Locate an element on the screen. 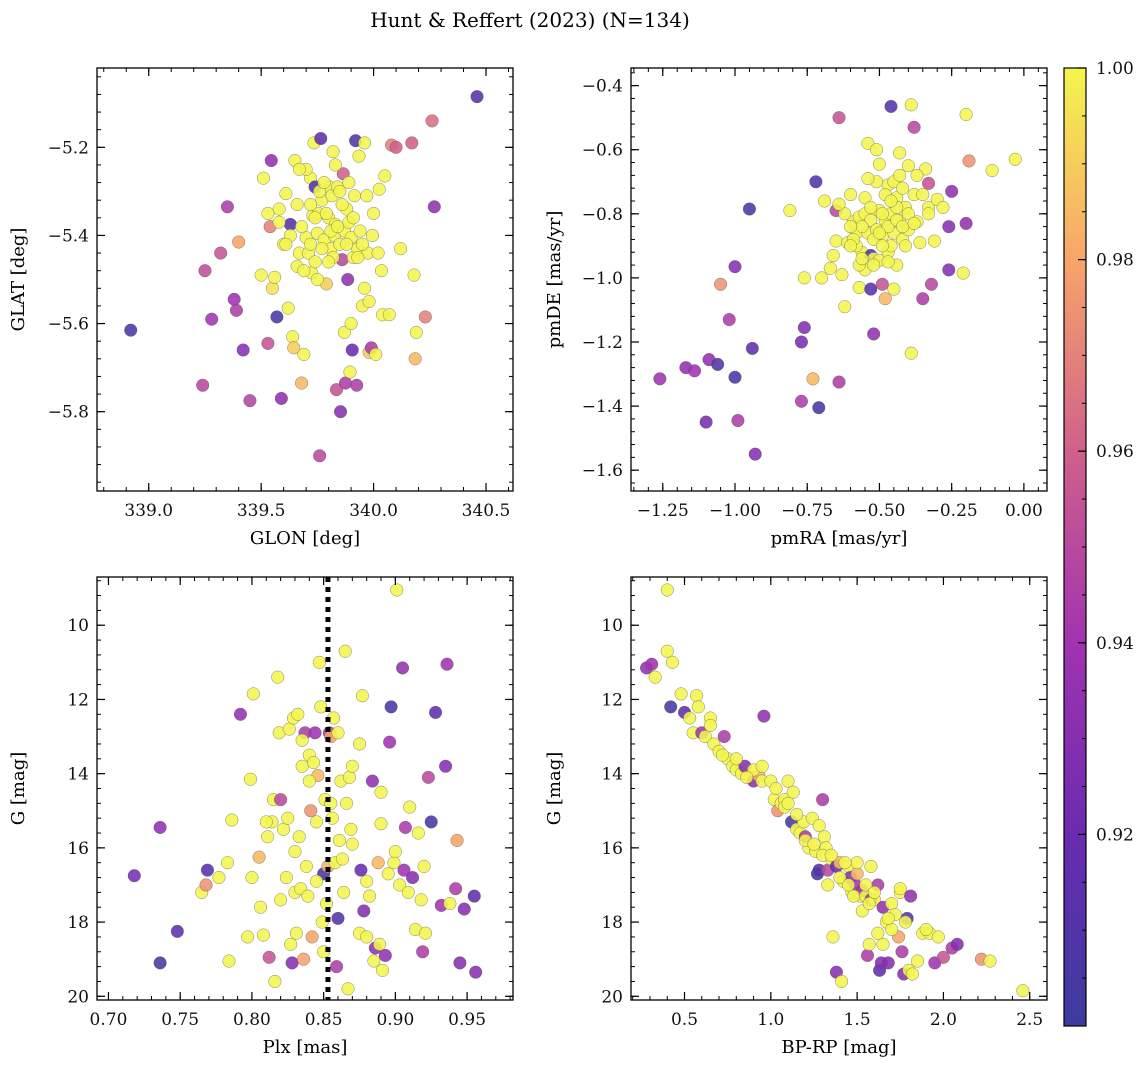  y-tick-label: 18 is located at coordinates (612, 923).